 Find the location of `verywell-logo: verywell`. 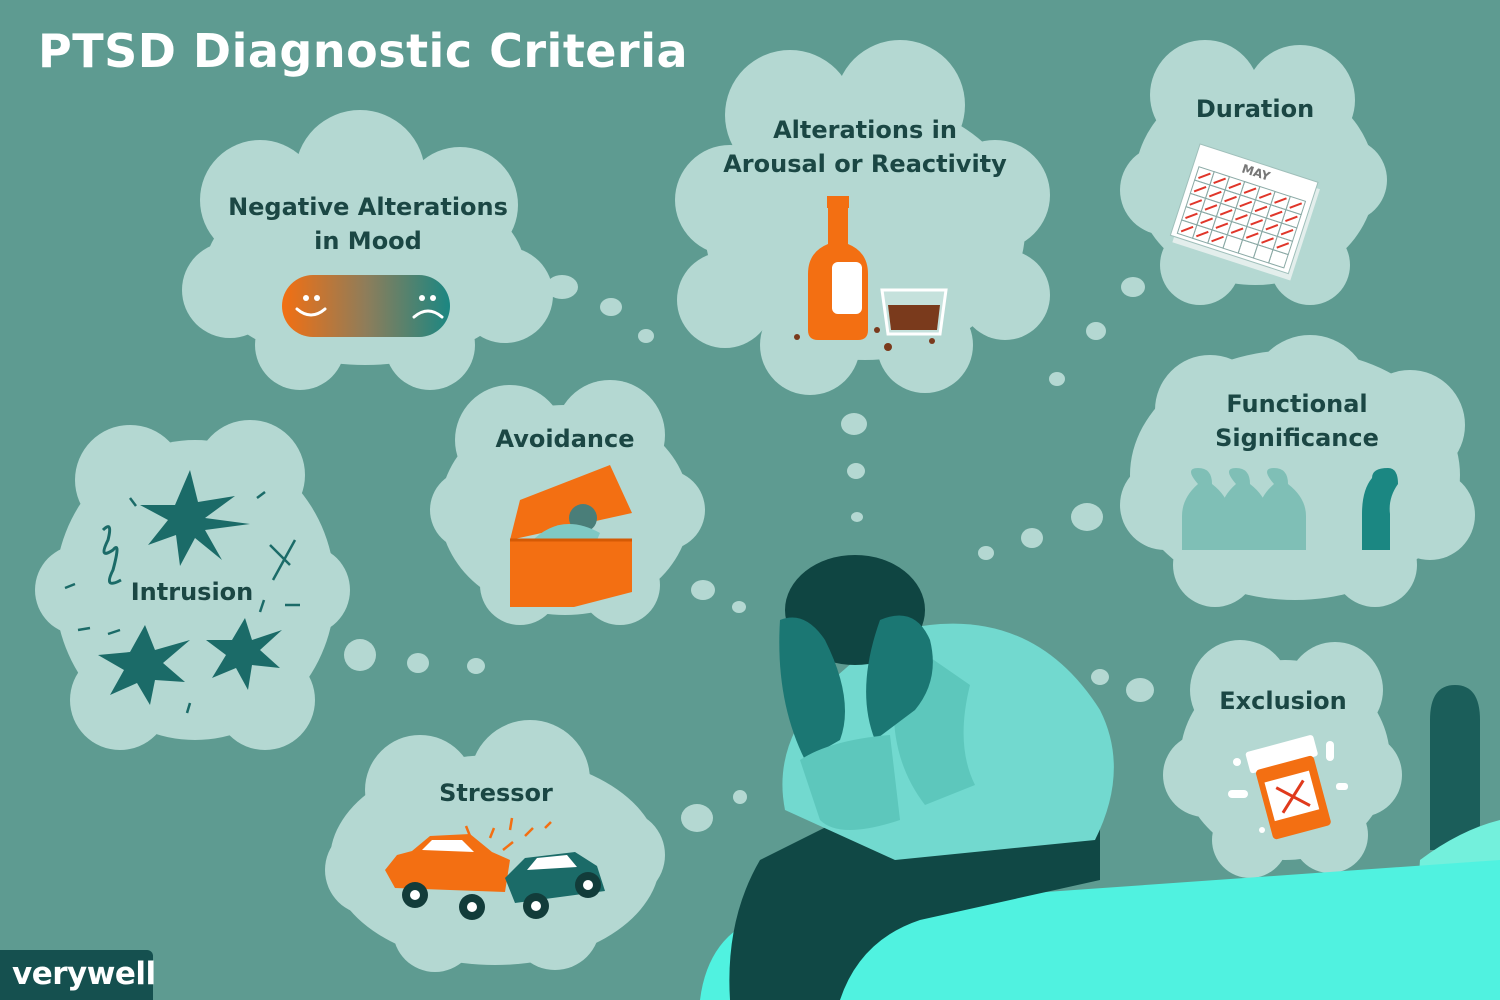

verywell-logo: verywell is located at coordinates (78, 975).